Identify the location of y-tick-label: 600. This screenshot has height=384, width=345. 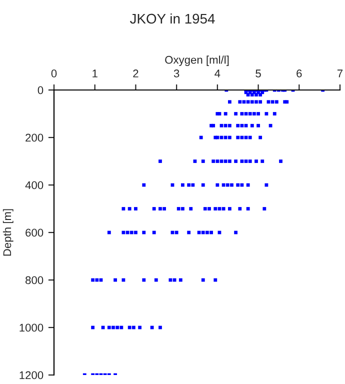
(35, 232).